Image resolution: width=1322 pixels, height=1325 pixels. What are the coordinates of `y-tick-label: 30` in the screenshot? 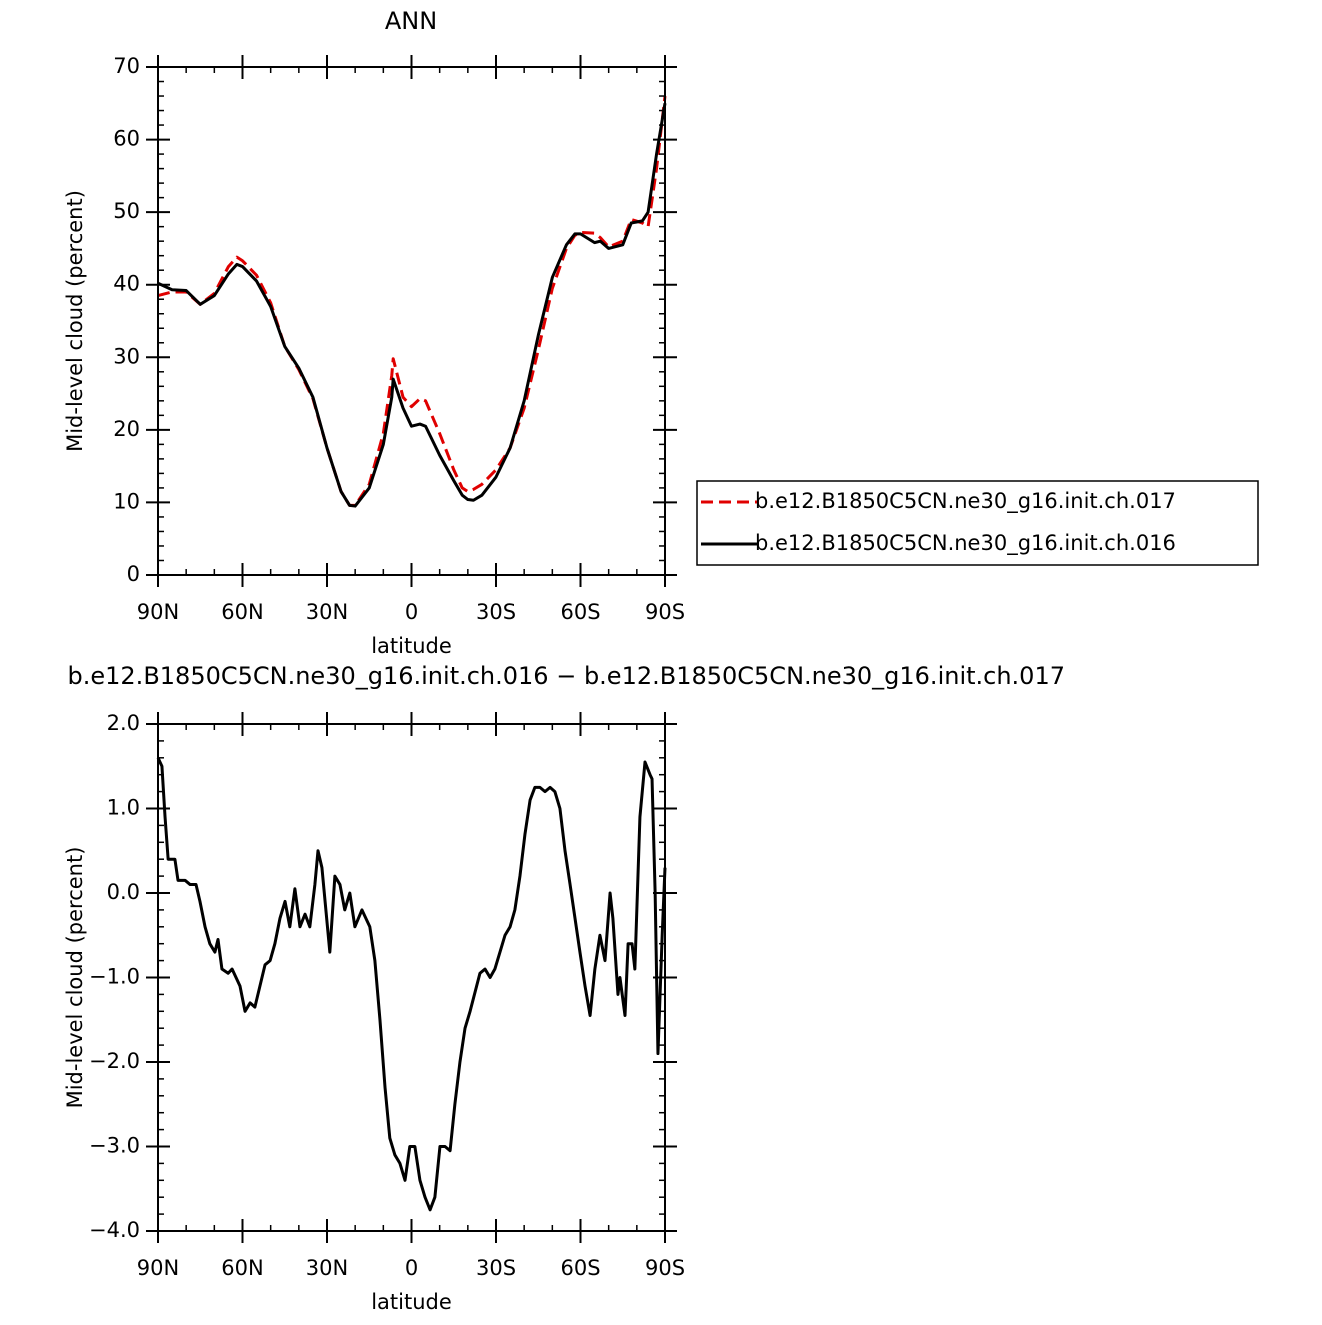 It's located at (126, 356).